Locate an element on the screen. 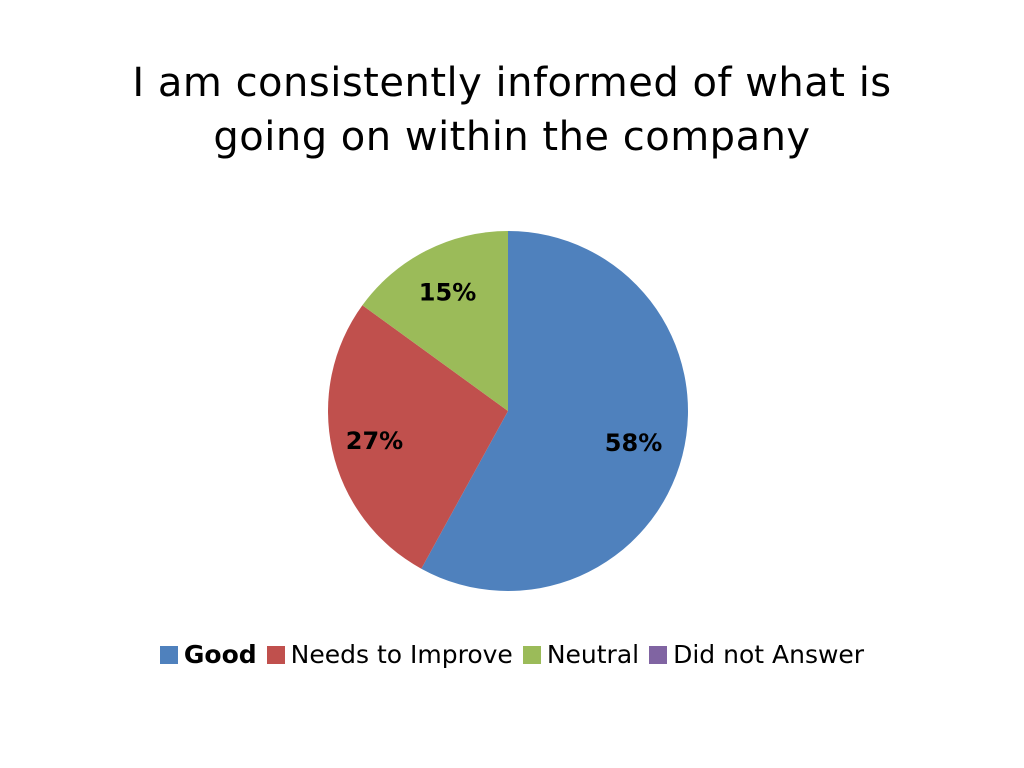  data-label-needs-to-improve: 27% is located at coordinates (374, 441).